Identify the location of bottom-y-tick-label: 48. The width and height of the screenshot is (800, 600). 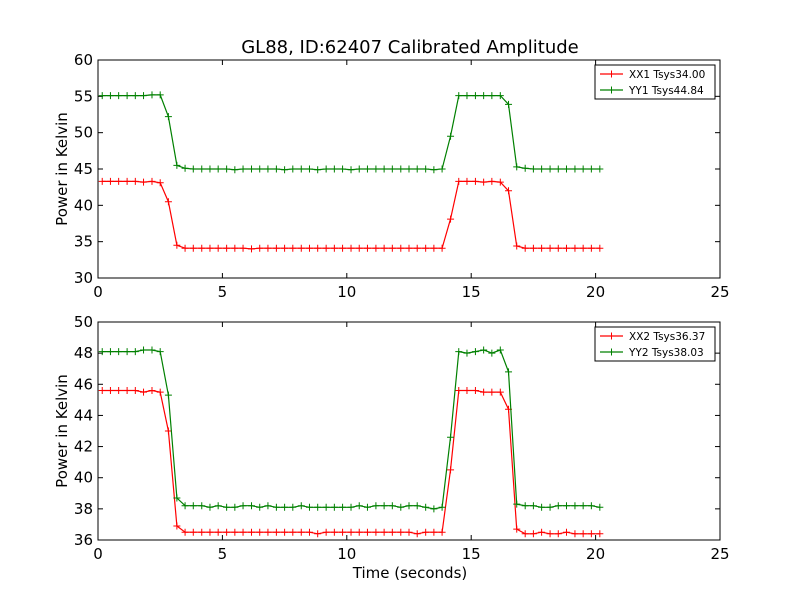
(83, 353).